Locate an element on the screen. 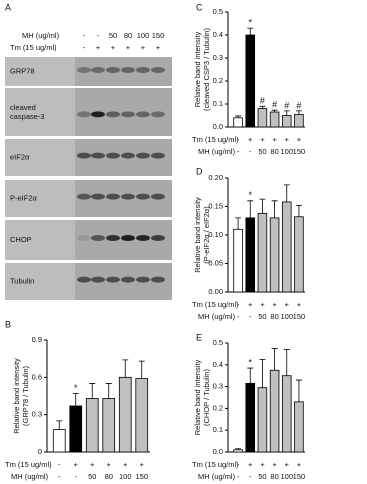 The image size is (367, 484). y-axis-label: Relative band intensity(P-eIF2α / eIF2α) is located at coordinates (202, 235).